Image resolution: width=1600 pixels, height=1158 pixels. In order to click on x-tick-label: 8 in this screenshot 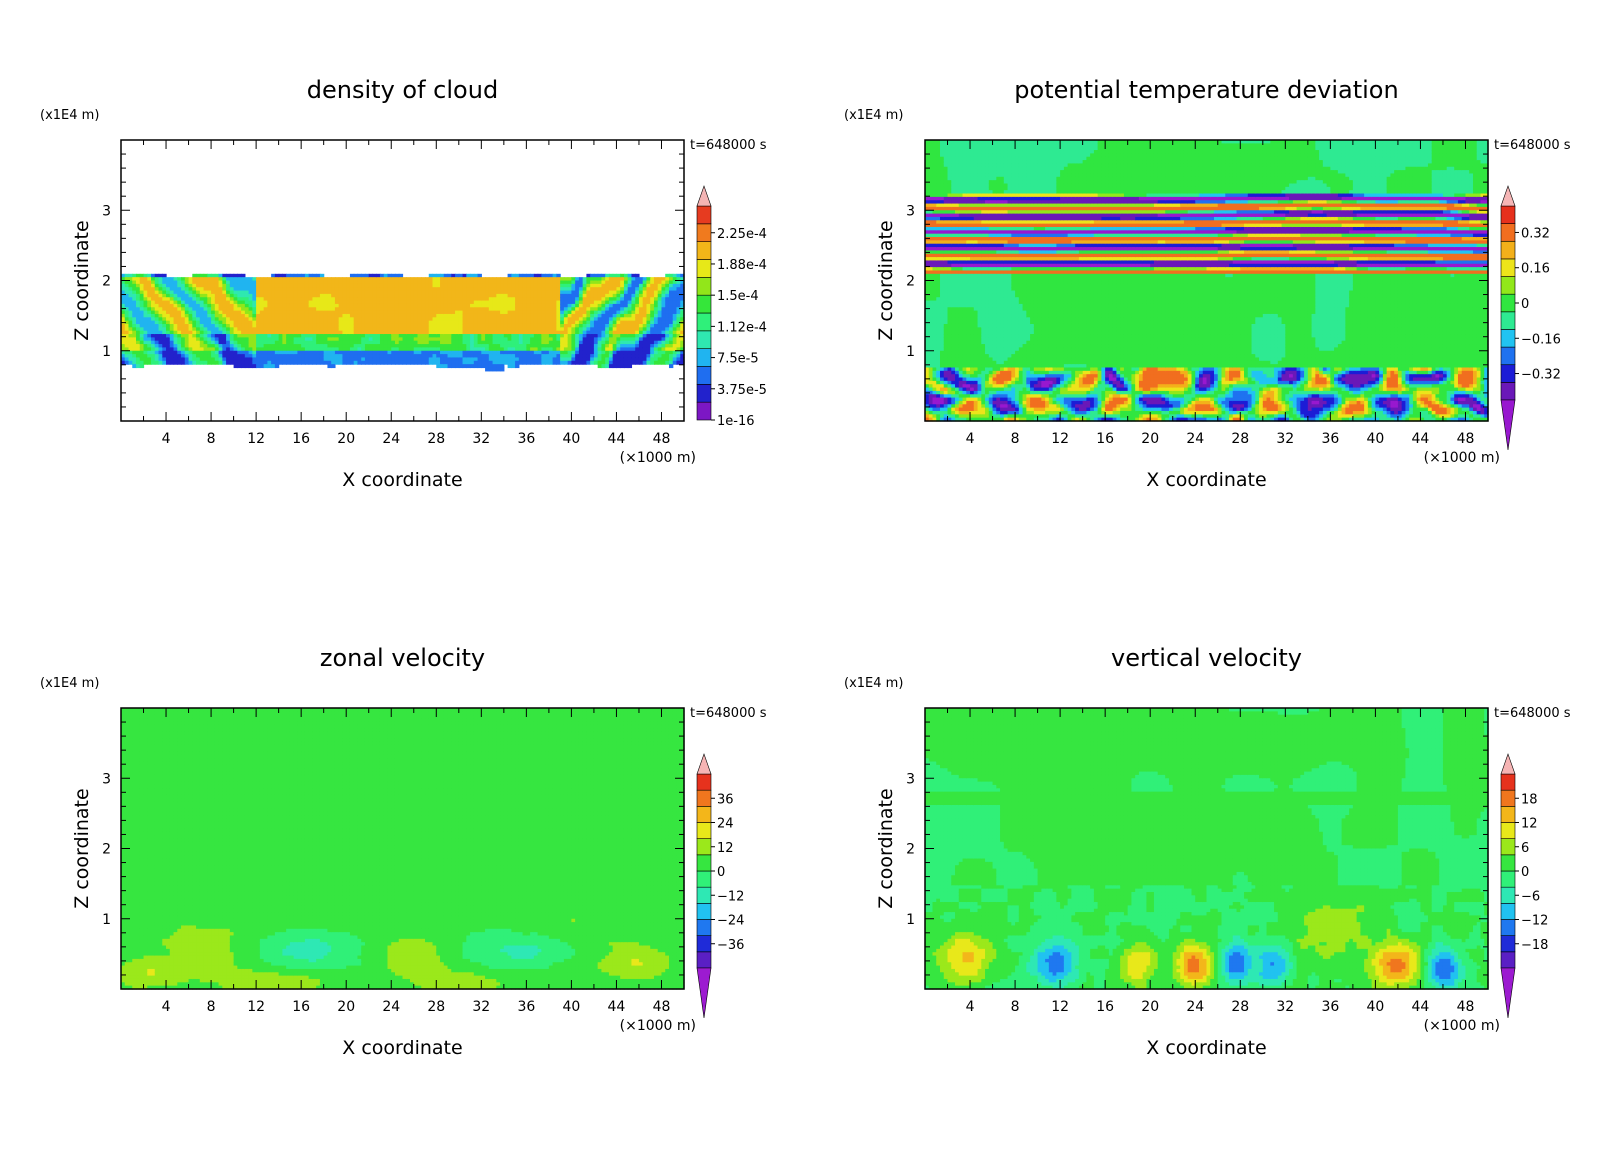, I will do `click(1015, 439)`.